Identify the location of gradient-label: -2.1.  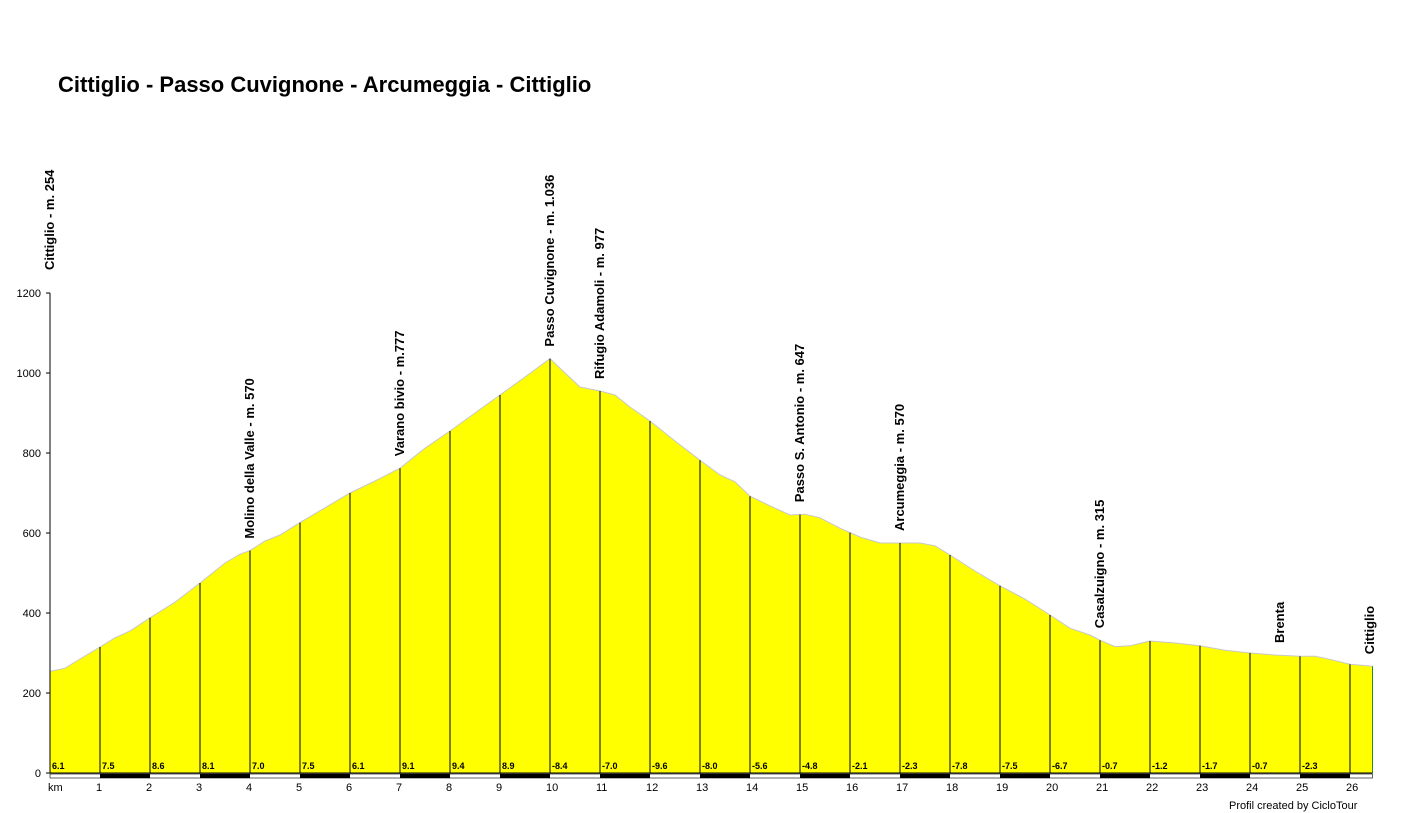
(860, 766).